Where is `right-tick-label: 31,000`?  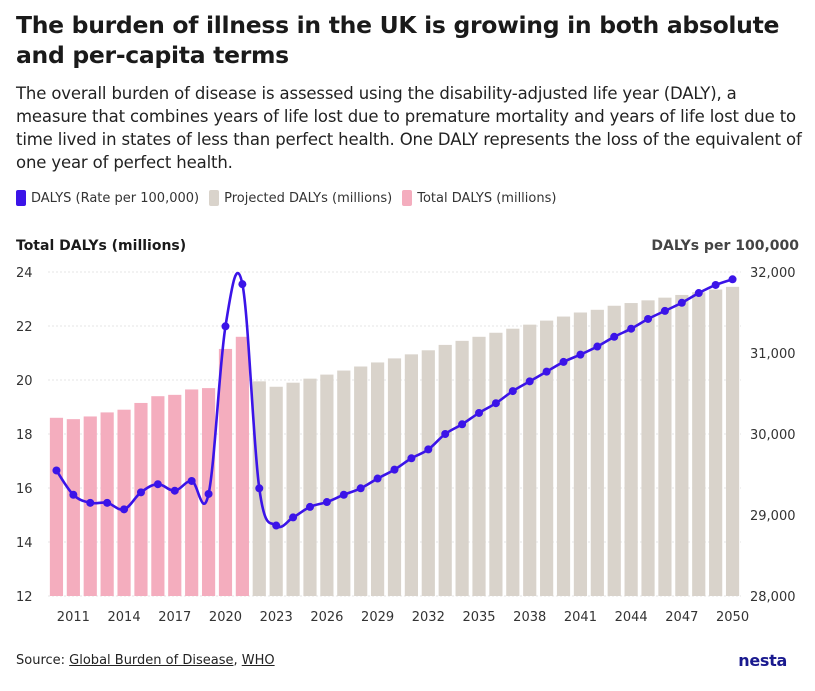 right-tick-label: 31,000 is located at coordinates (773, 354).